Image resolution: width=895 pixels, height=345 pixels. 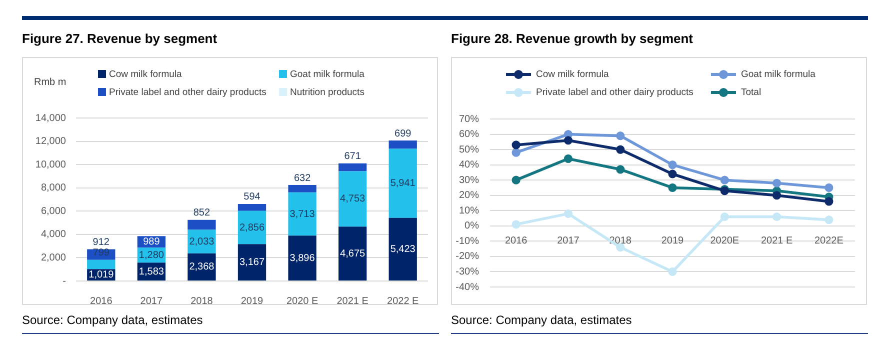 I want to click on y-tick-label: 10,000, so click(x=50, y=164).